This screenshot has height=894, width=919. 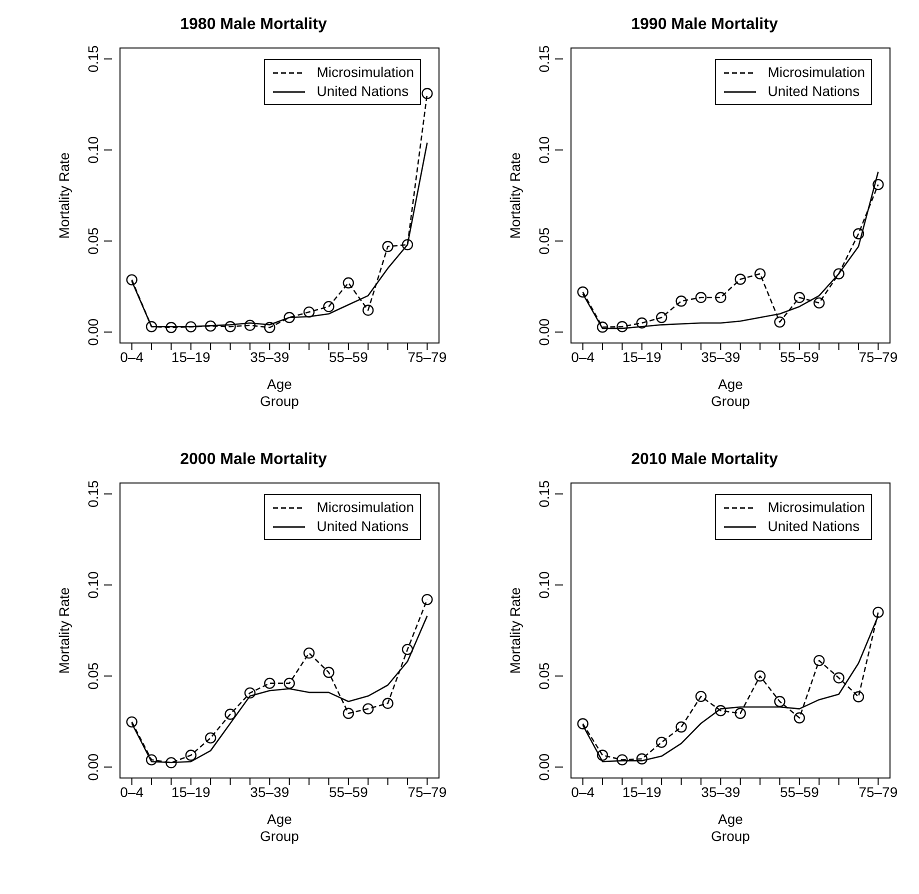 What do you see at coordinates (253, 25) in the screenshot?
I see `chart-title: 1980 Male Mortality` at bounding box center [253, 25].